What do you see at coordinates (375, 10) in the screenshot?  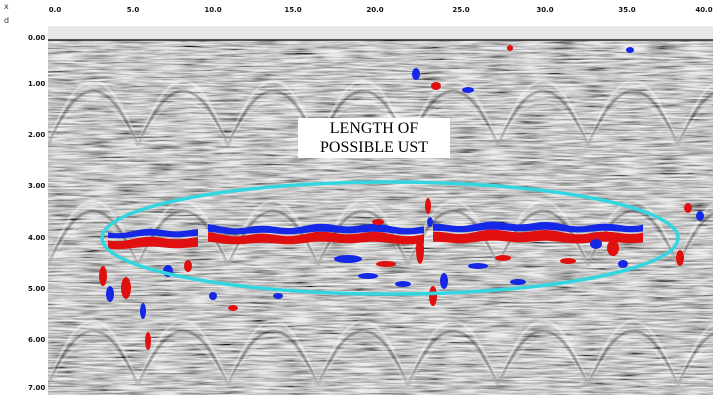 I see `x-tick-label: 20.0` at bounding box center [375, 10].